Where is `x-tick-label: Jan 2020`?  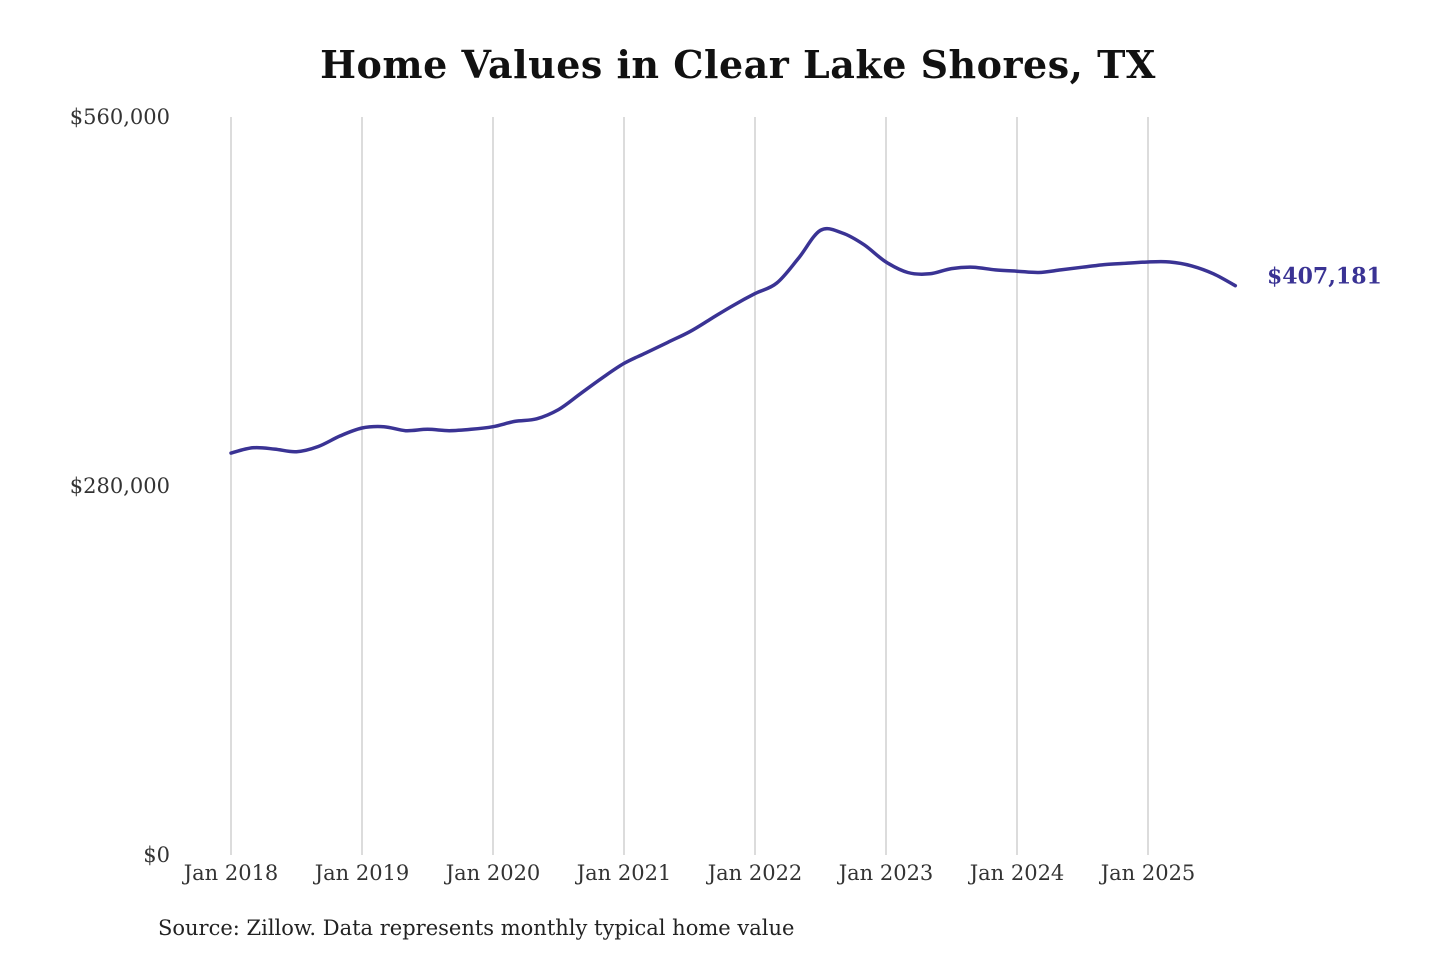 x-tick-label: Jan 2020 is located at coordinates (492, 873).